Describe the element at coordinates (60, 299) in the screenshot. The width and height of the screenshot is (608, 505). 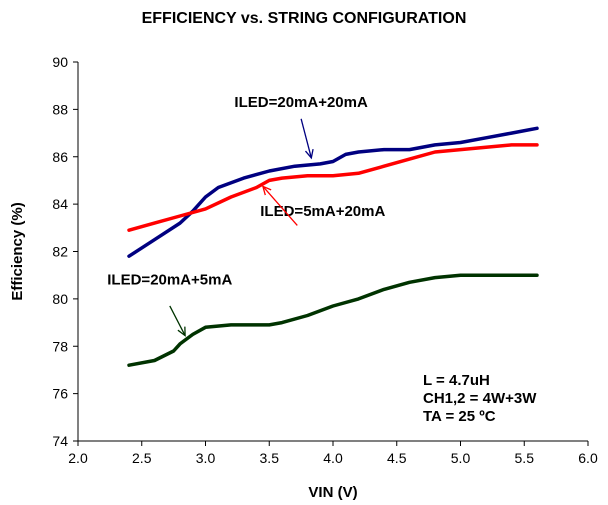
I see `y-tick-label: 80` at that location.